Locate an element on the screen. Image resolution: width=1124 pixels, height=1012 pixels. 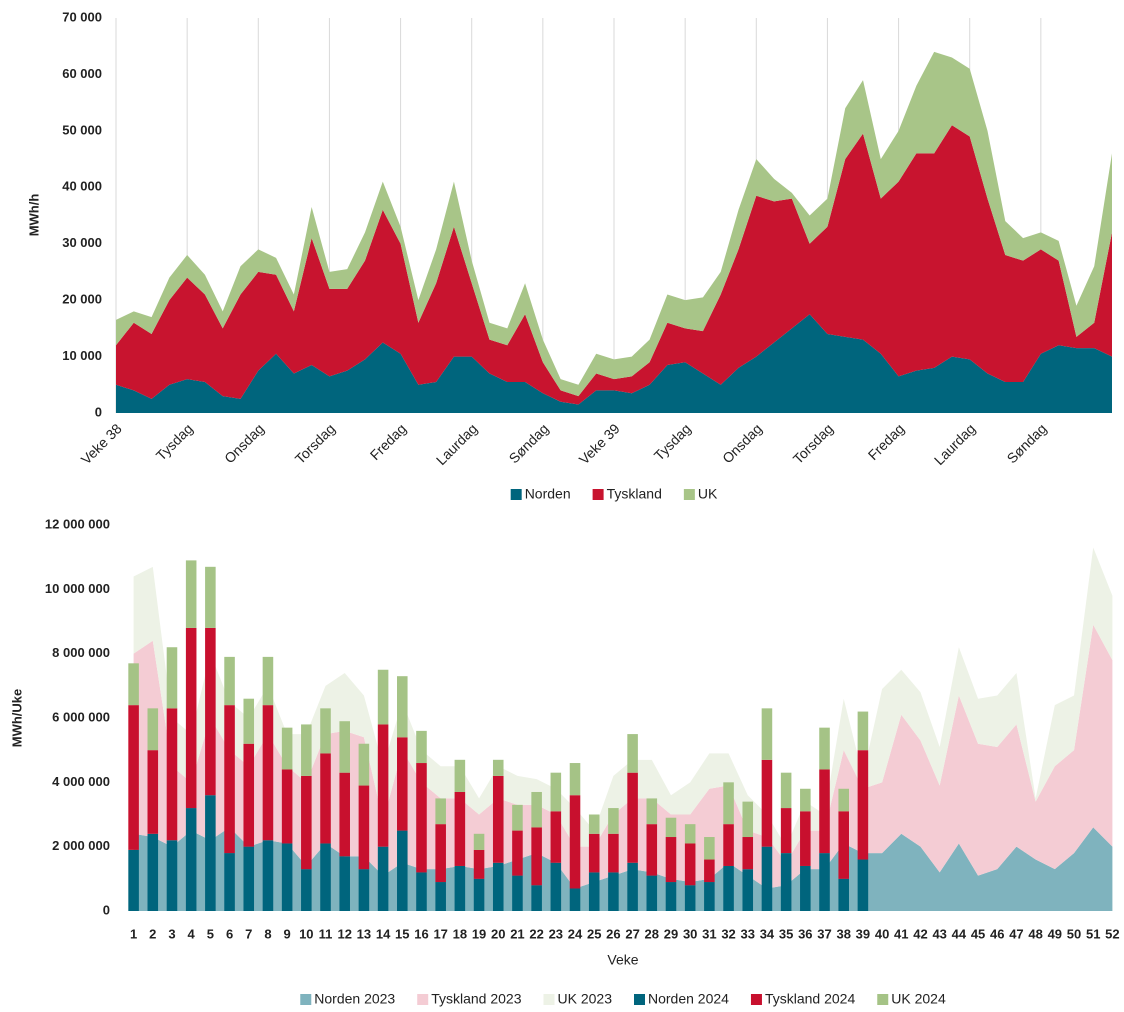
x-tick-label: 13 is located at coordinates (364, 933).